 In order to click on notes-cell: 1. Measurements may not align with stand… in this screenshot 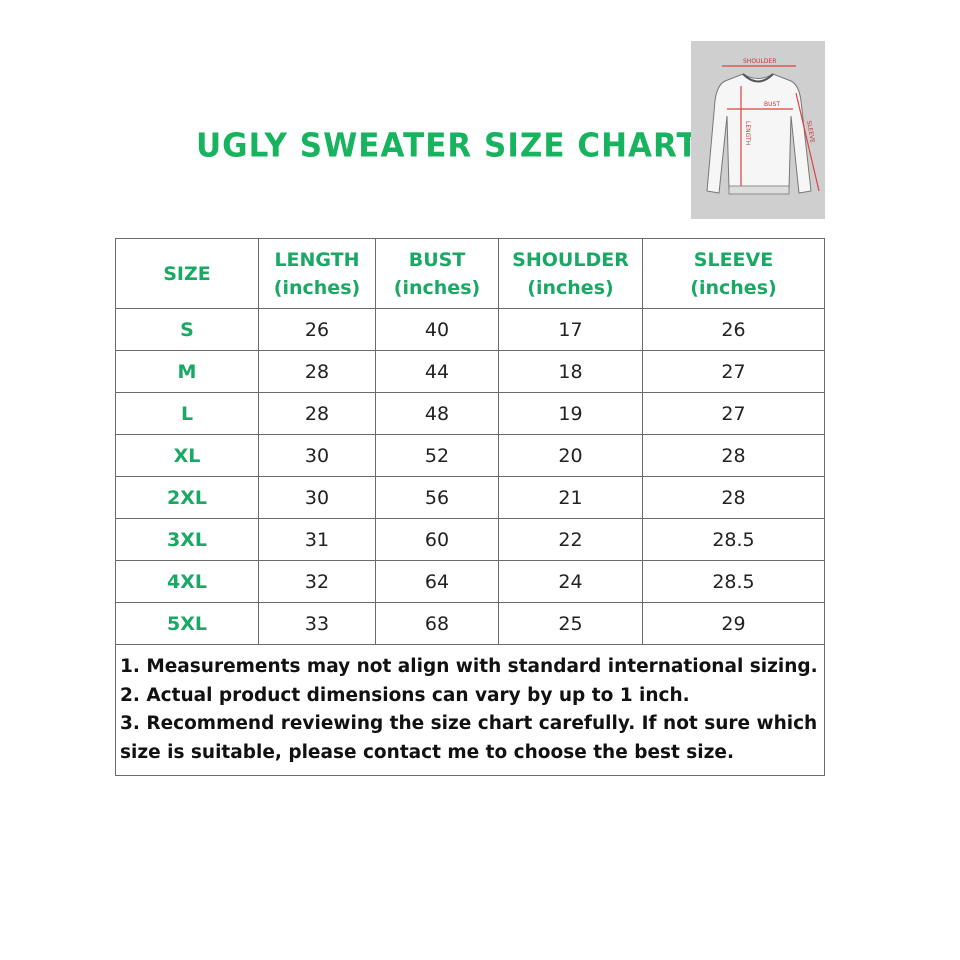, I will do `click(470, 710)`.